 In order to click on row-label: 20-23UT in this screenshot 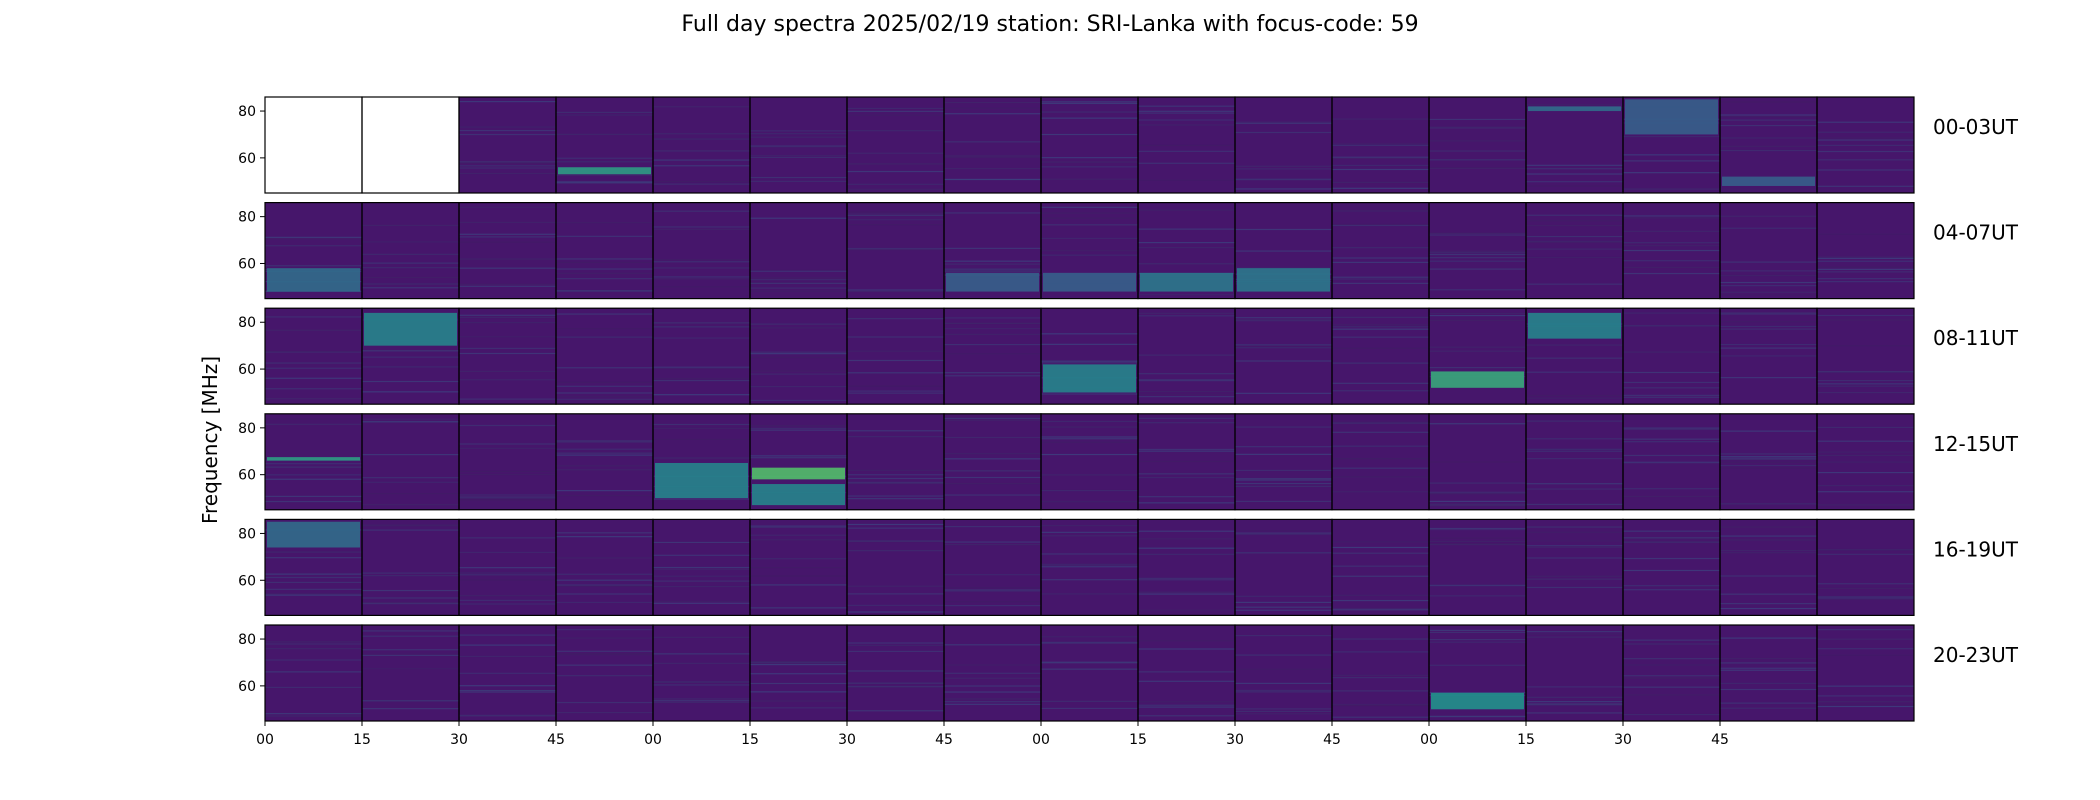, I will do `click(1976, 655)`.